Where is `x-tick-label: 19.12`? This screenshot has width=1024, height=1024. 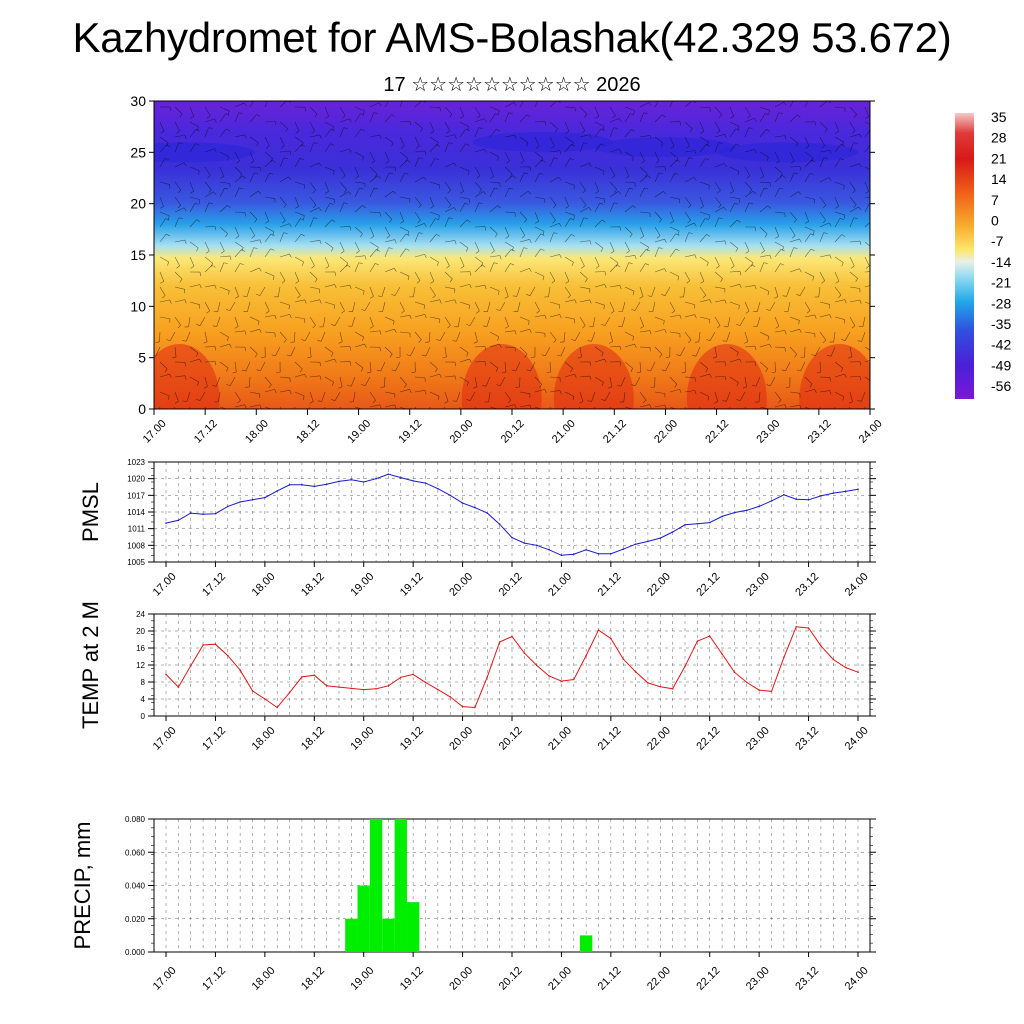
x-tick-label: 19.12 is located at coordinates (412, 979).